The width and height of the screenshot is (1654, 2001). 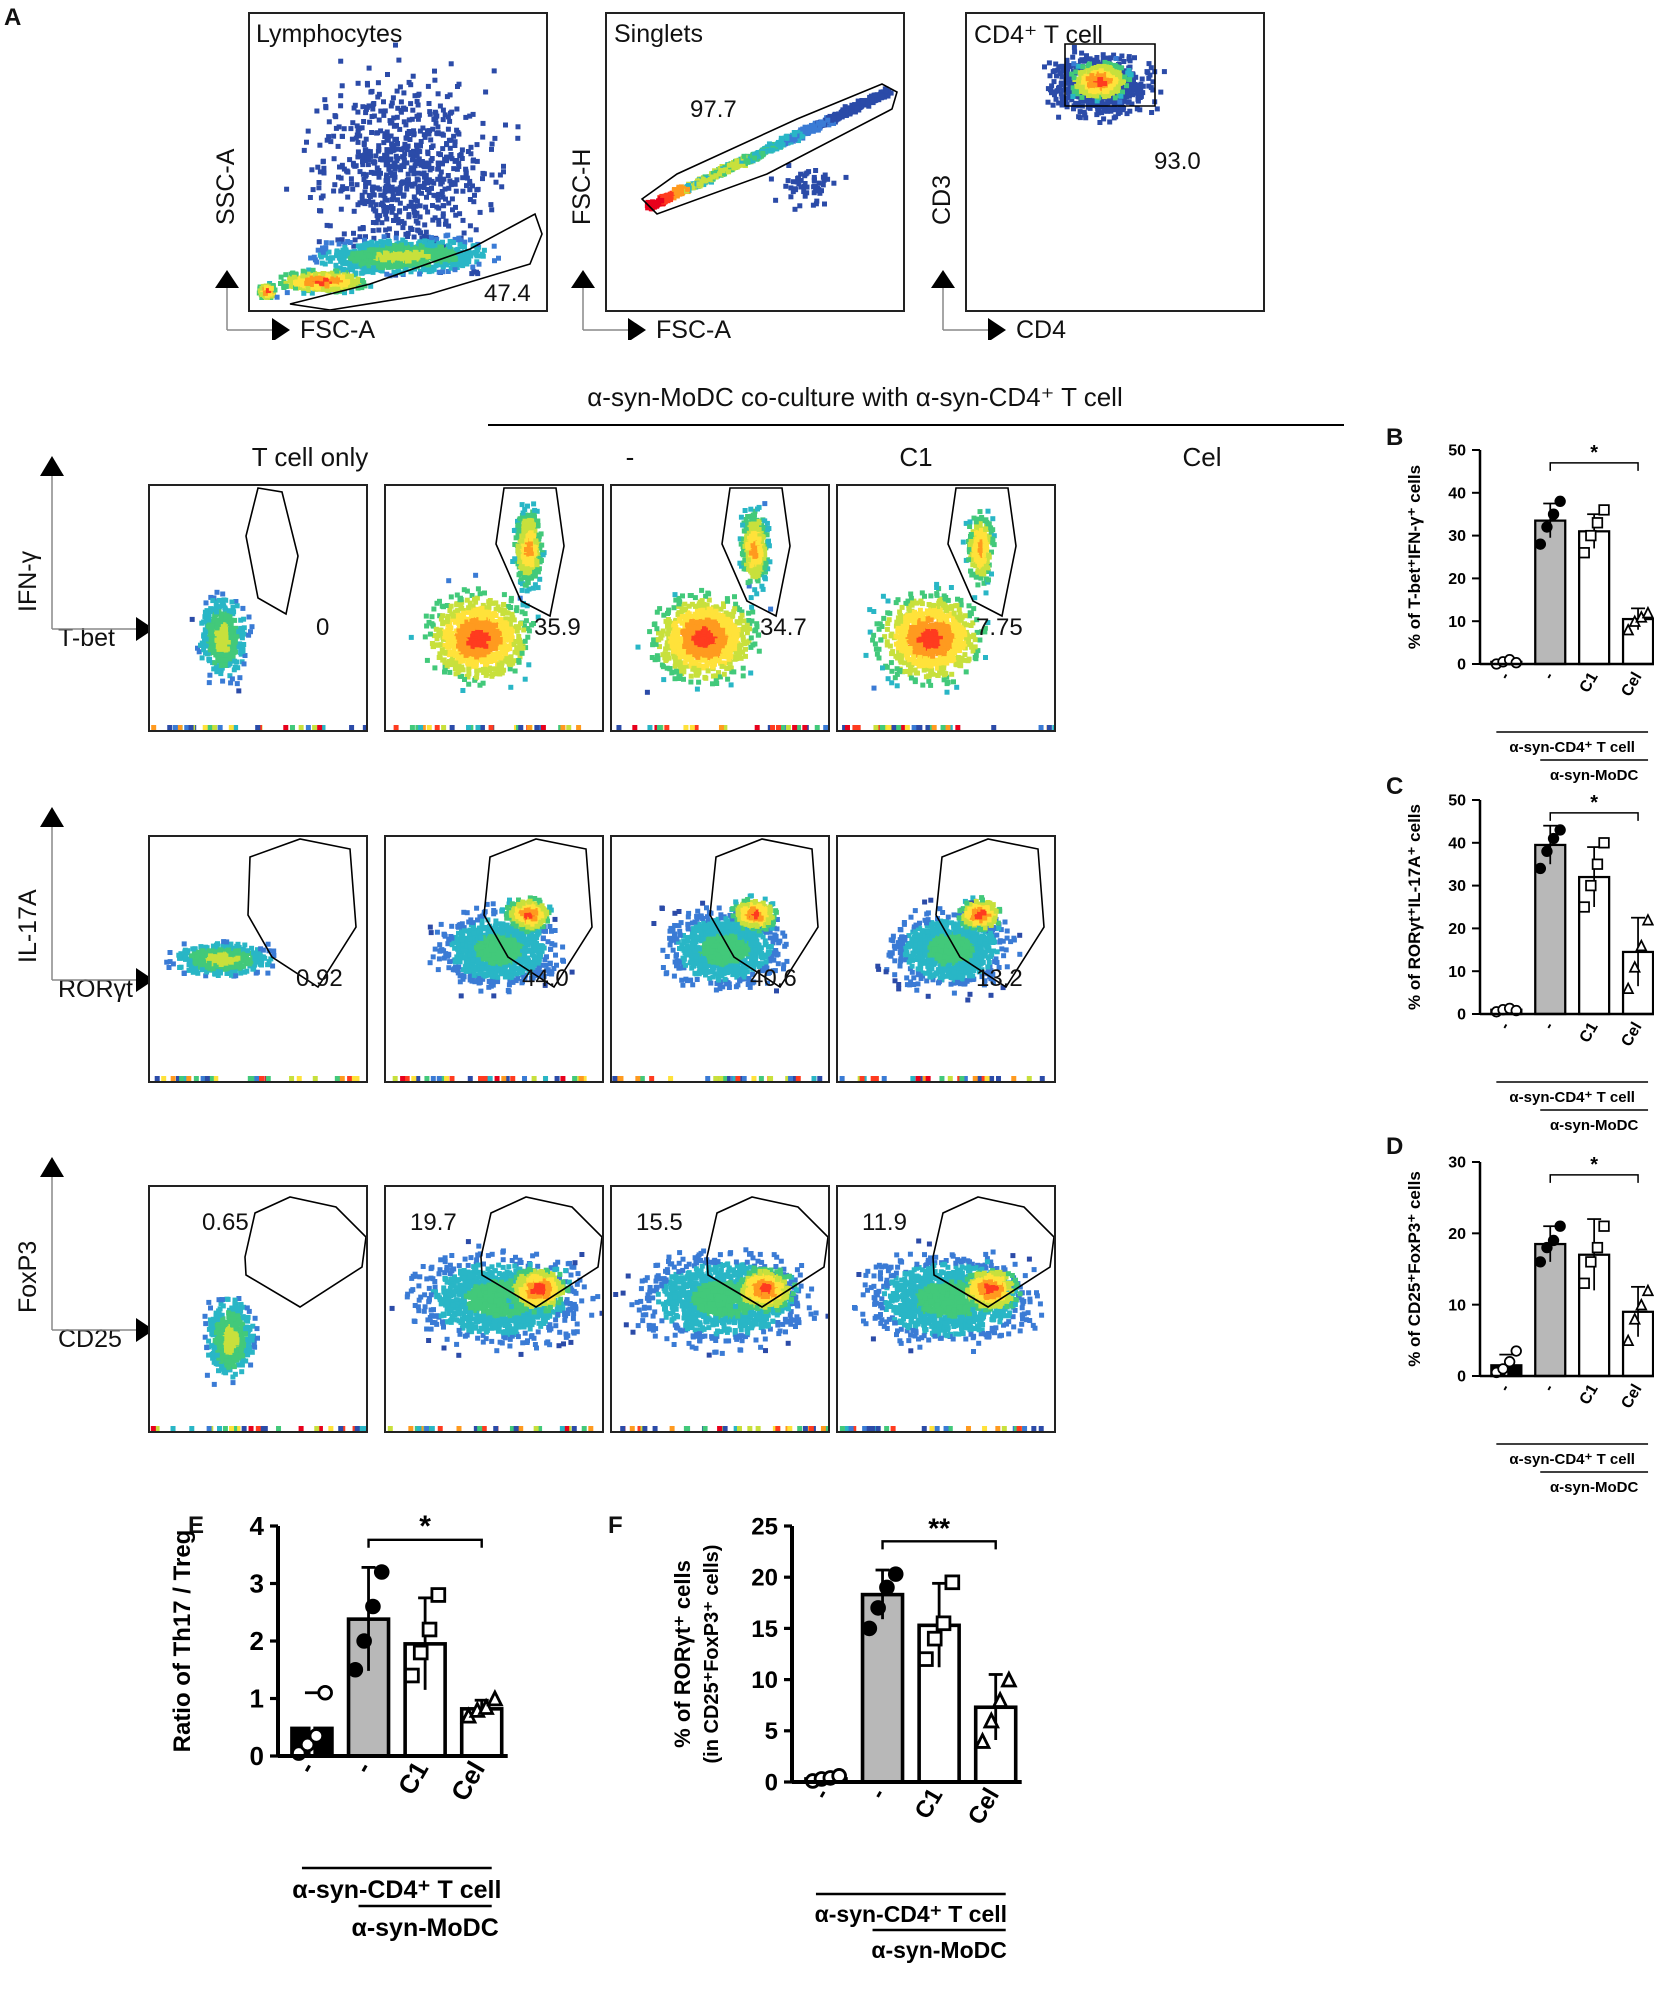 What do you see at coordinates (557, 628) in the screenshot?
I see `gate-percentage: 35.9` at bounding box center [557, 628].